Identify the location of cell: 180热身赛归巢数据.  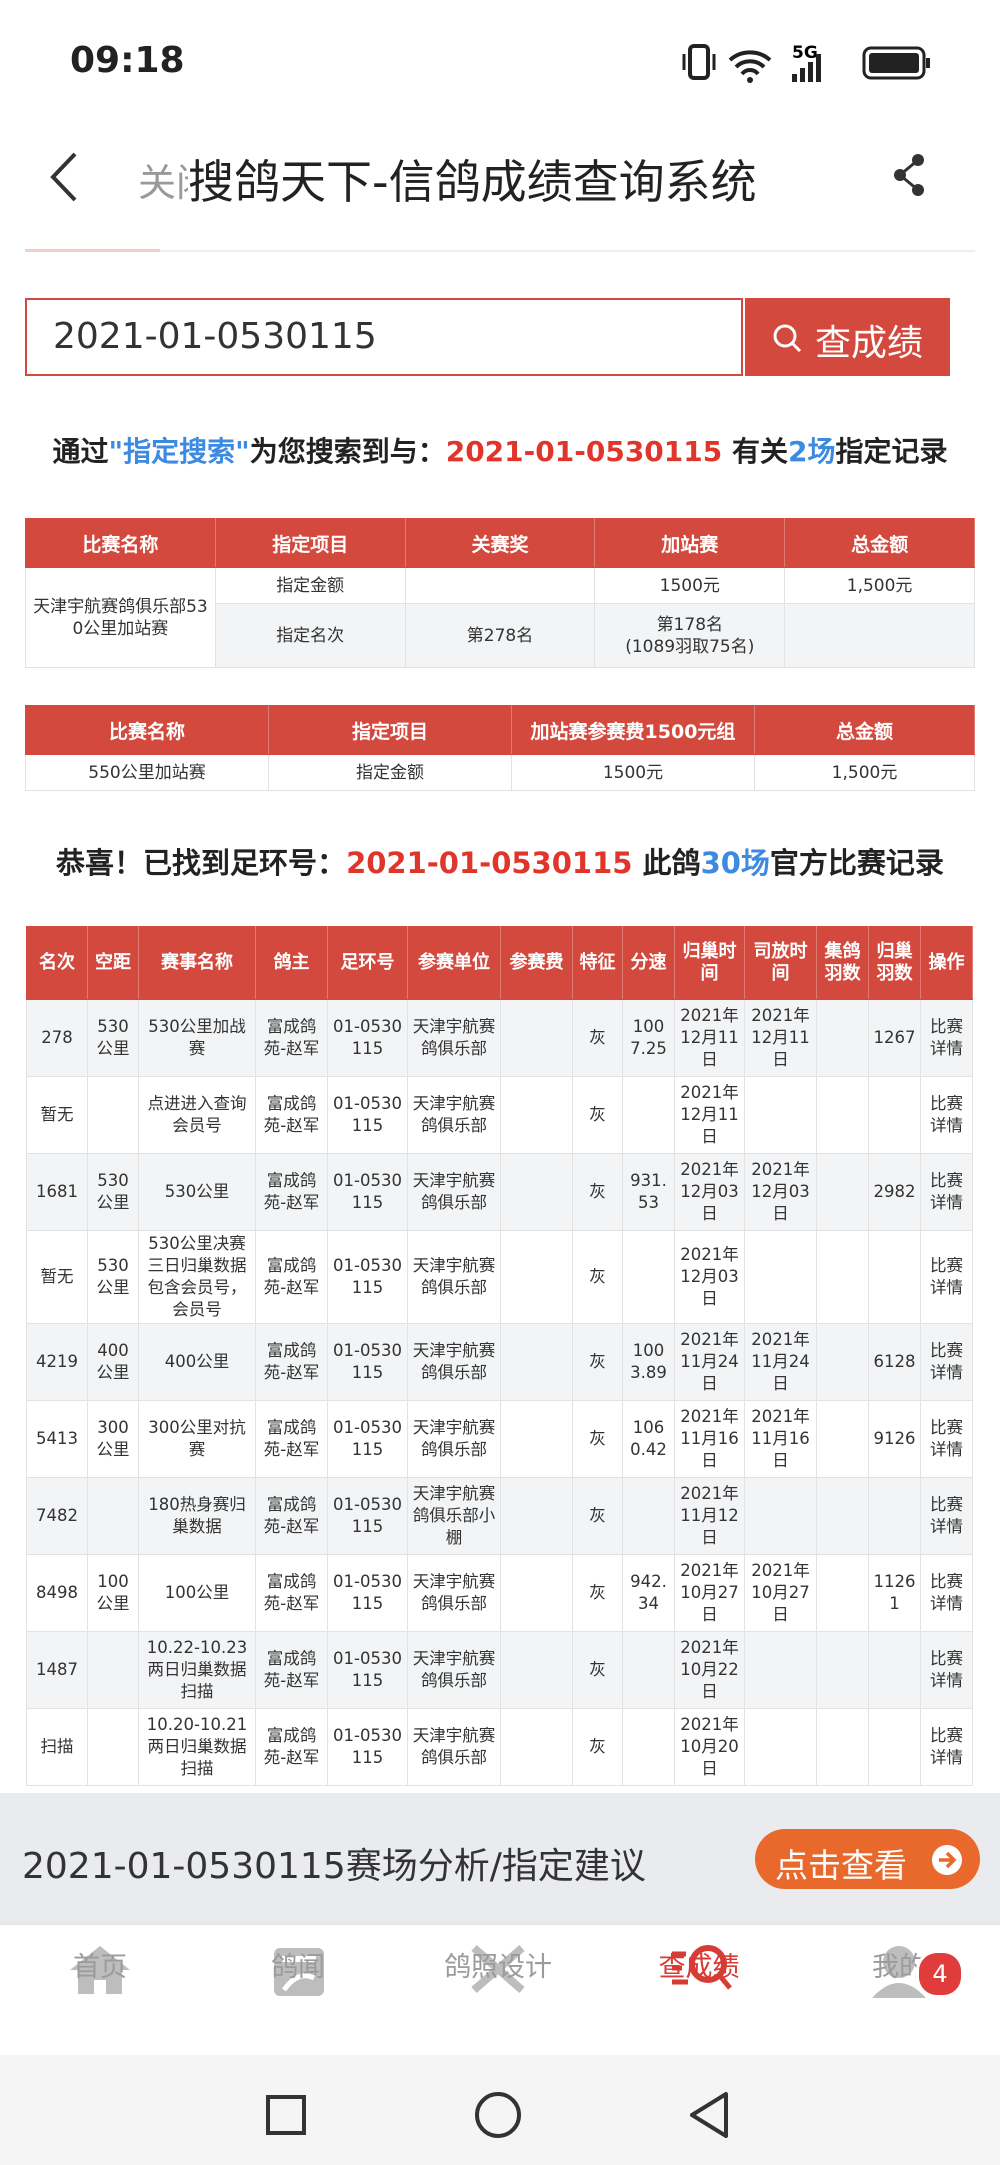
(197, 1516).